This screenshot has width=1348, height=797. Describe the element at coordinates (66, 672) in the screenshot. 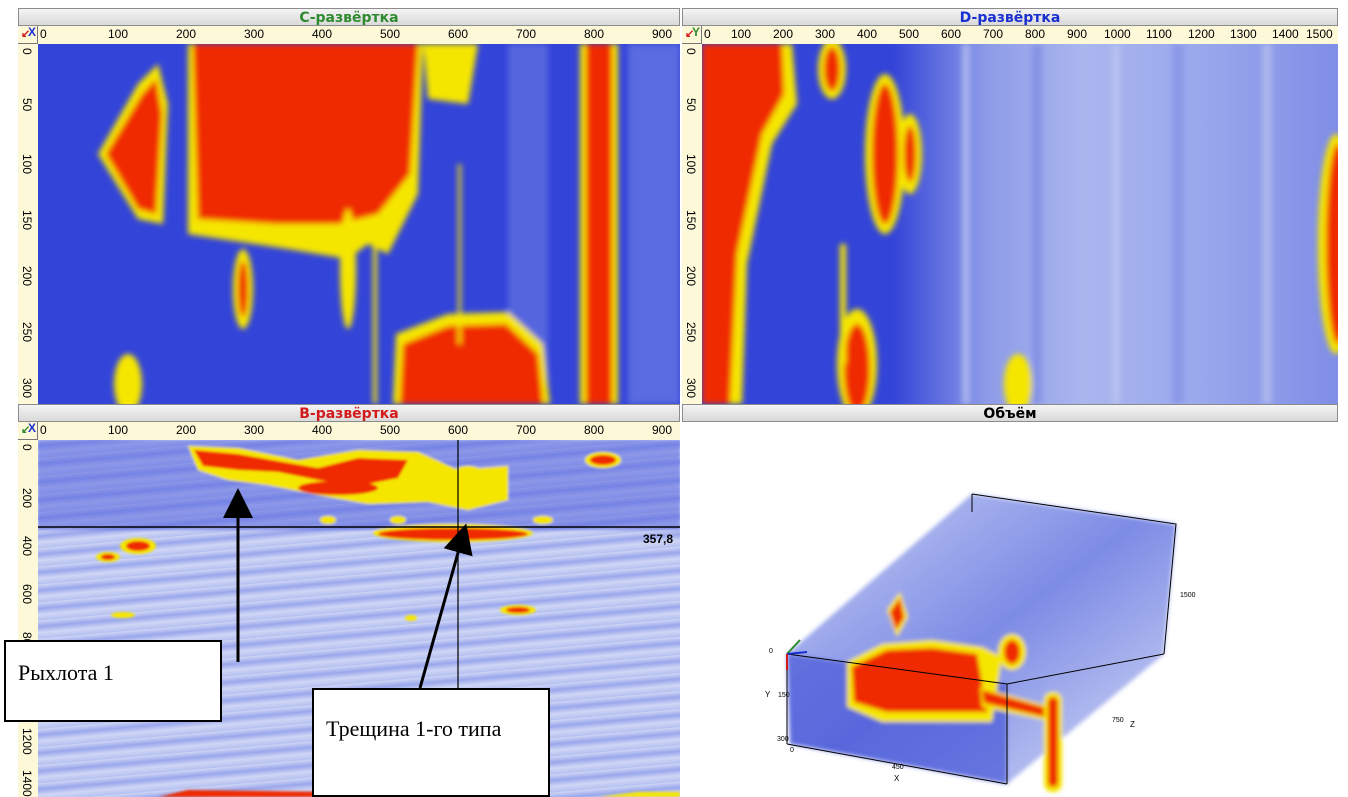

I see `porosity-label: Рыхлота 1` at that location.